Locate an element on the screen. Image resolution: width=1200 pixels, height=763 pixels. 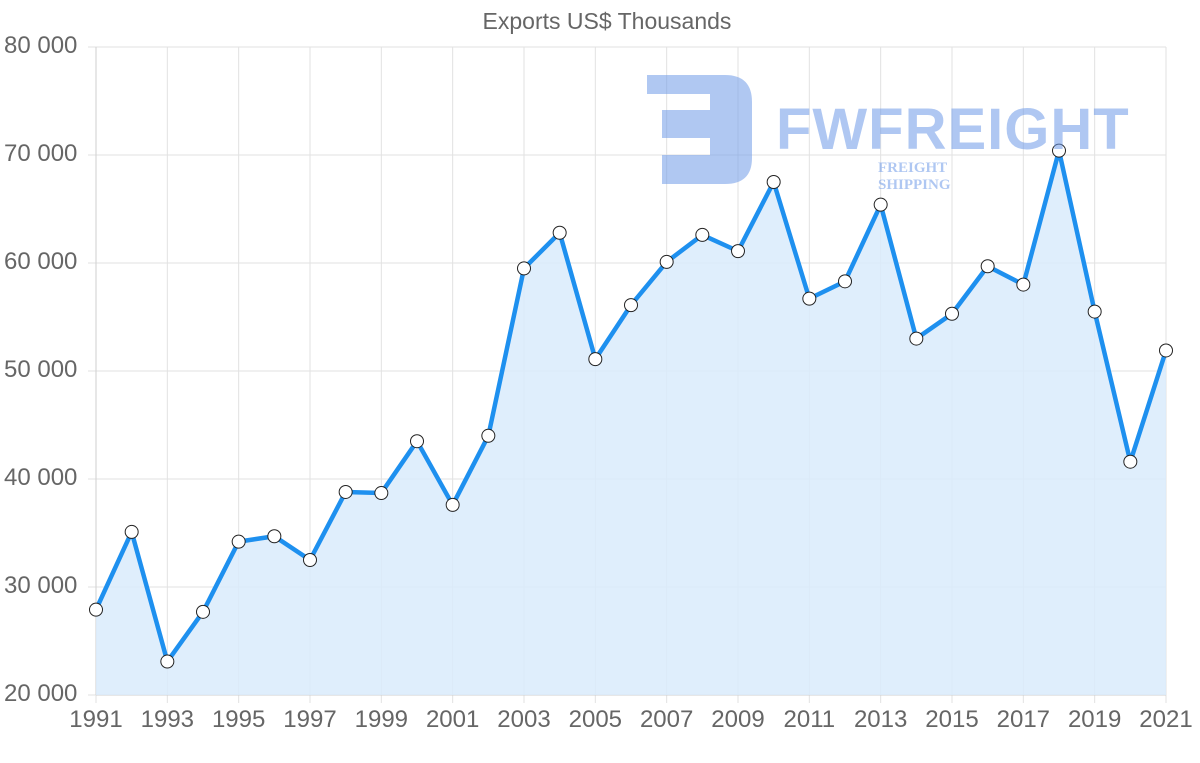
watermark-tagline: FREIGHT SHIPPING is located at coordinates (914, 176).